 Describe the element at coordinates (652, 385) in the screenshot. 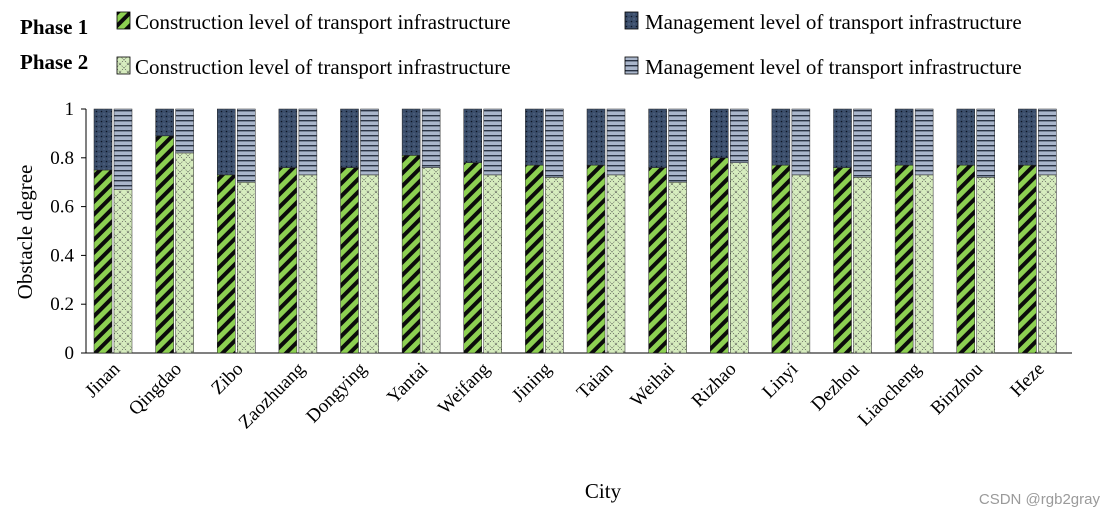

I see `x-tick-label: Weihai` at that location.